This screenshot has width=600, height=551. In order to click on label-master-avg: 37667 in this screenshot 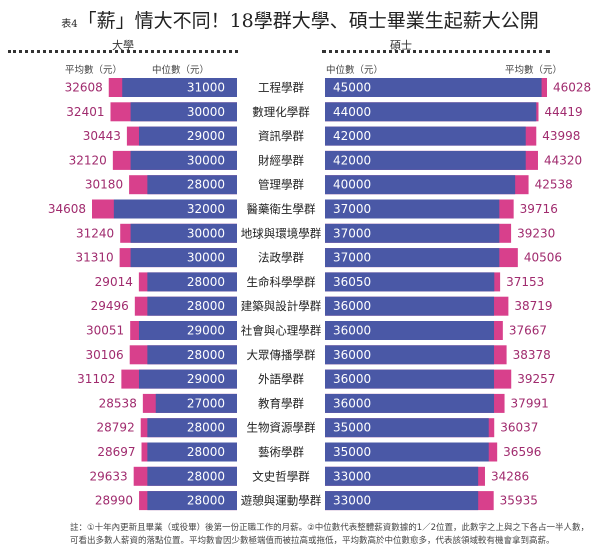, I will do `click(528, 331)`.